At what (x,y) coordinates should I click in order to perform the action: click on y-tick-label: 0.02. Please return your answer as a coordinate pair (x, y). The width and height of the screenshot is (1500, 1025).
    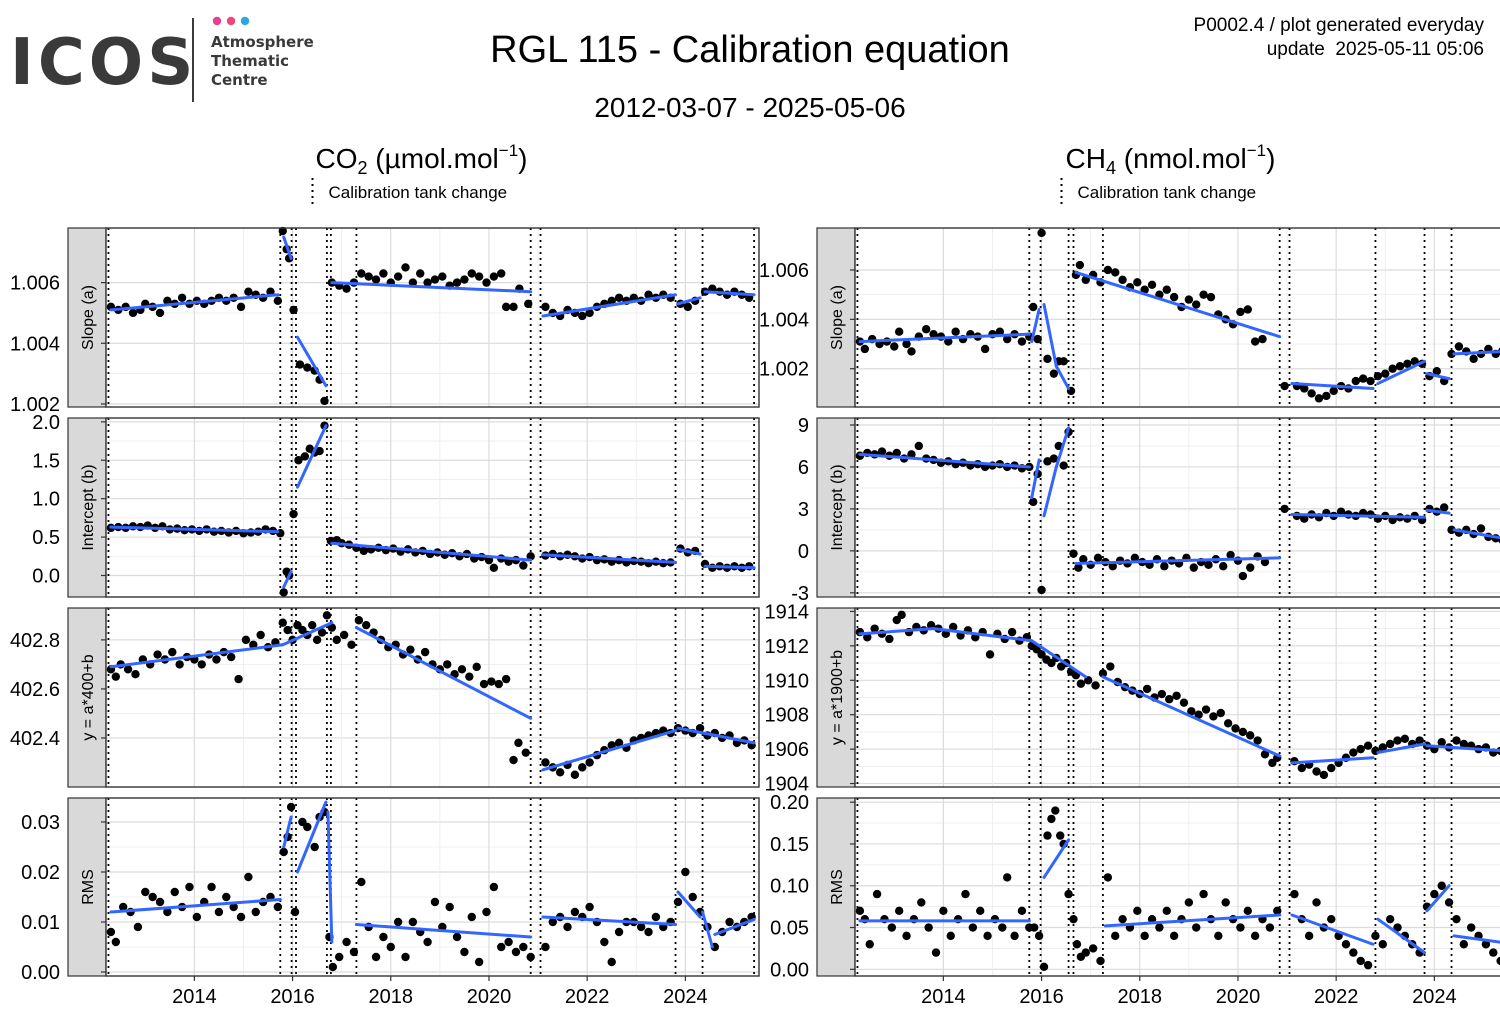
    Looking at the image, I should click on (40, 873).